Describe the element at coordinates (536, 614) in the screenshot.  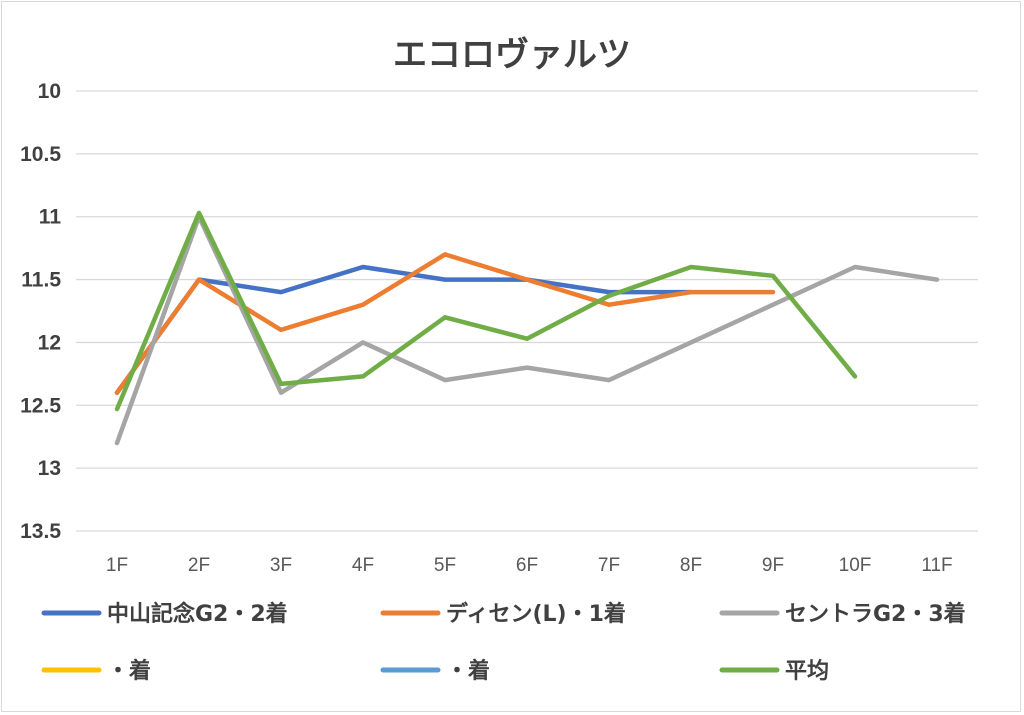
I see `legend-label: ディセン(L)・1着` at that location.